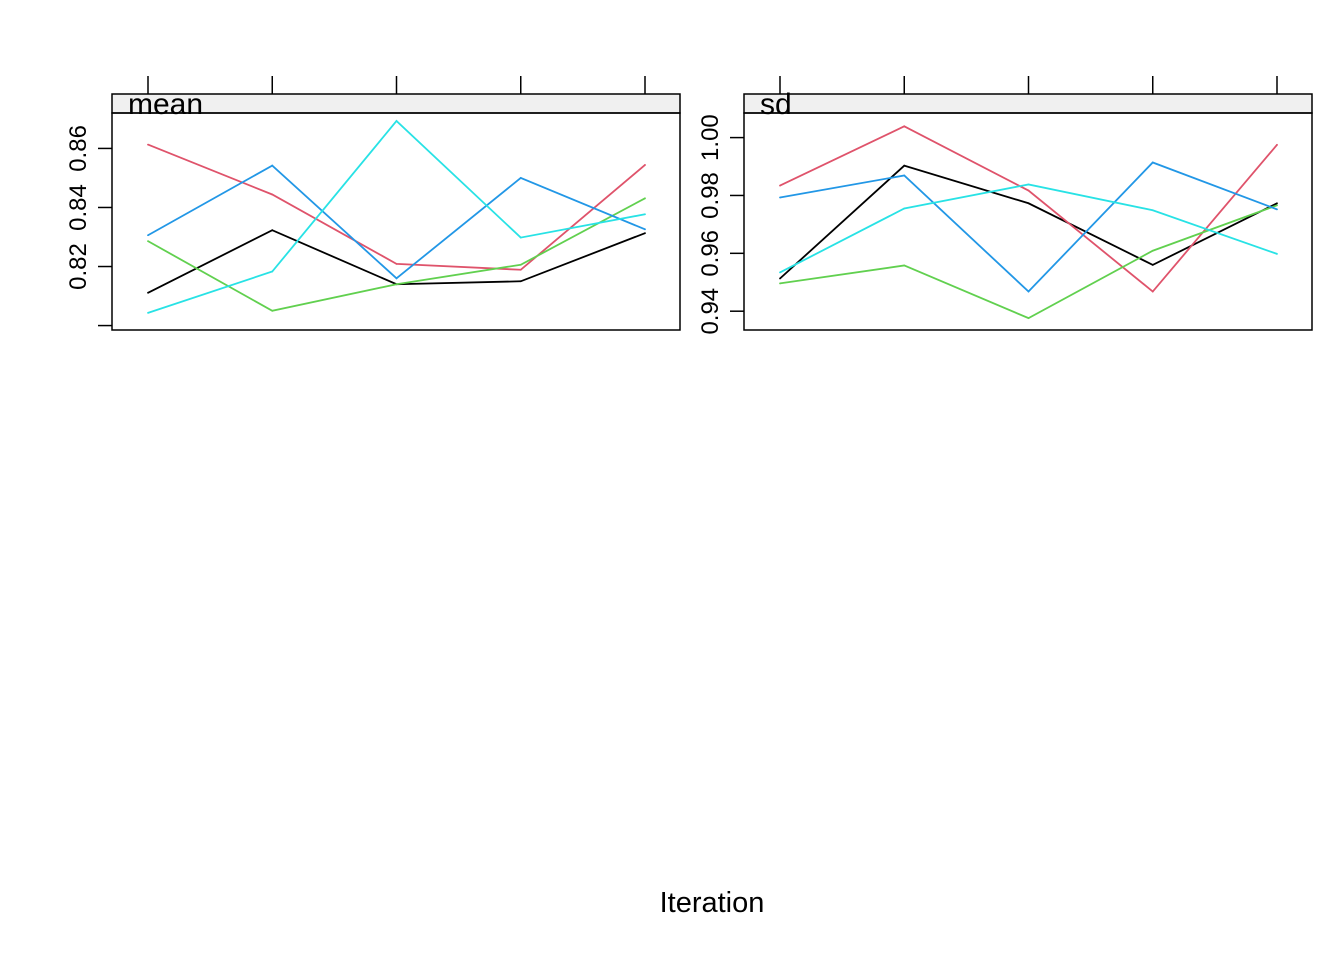 This screenshot has height=960, width=1344. What do you see at coordinates (78, 266) in the screenshot?
I see `y-tick-label-mean-1: 0.82` at bounding box center [78, 266].